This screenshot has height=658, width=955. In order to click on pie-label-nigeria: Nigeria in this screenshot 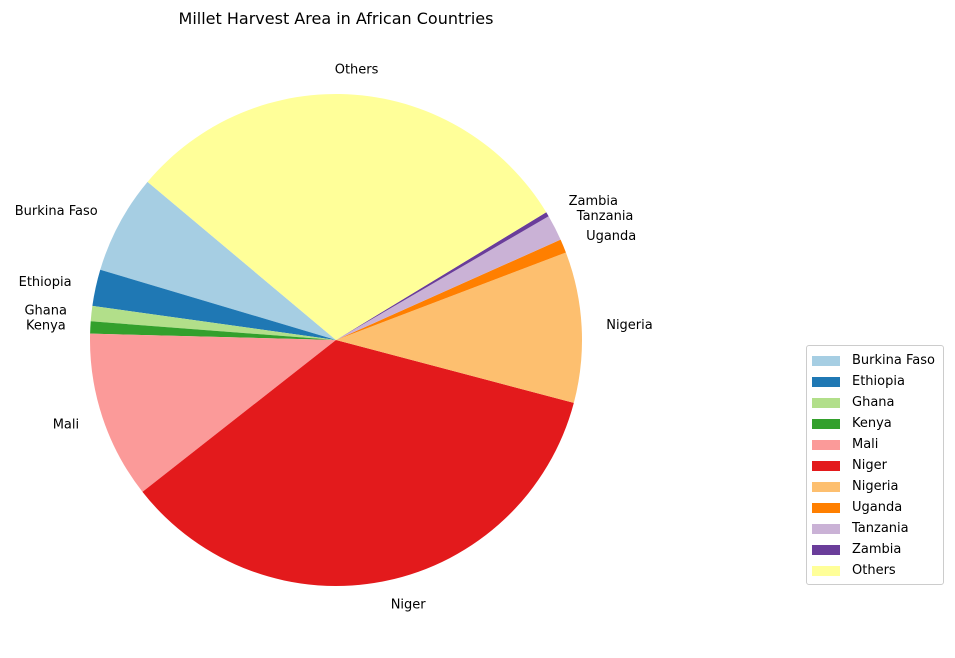, I will do `click(629, 325)`.